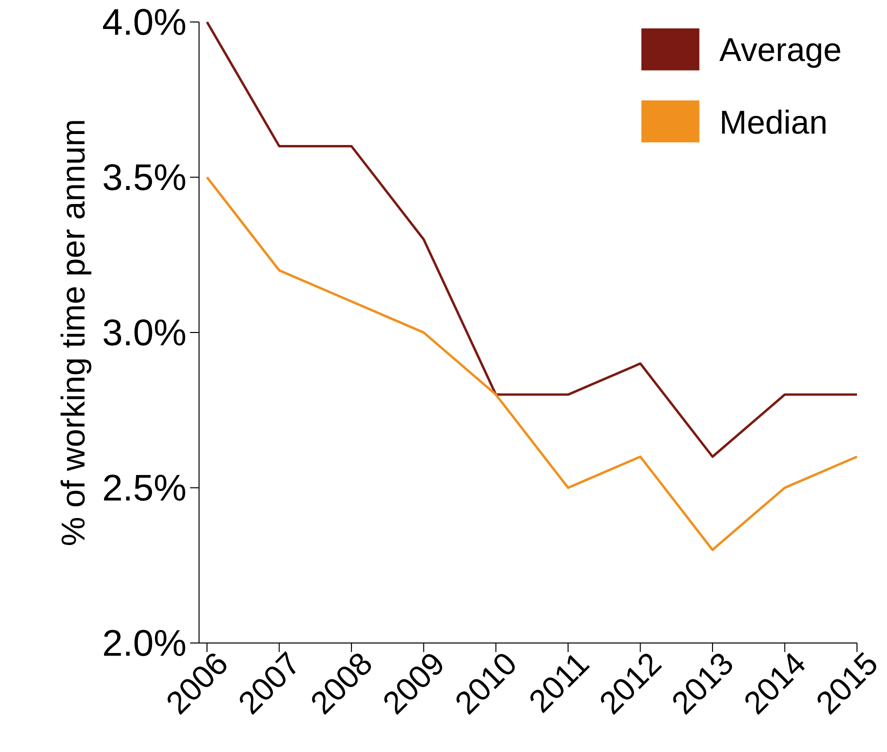 The image size is (887, 752). Describe the element at coordinates (145, 487) in the screenshot. I see `y-tick-label: 2.5%` at that location.